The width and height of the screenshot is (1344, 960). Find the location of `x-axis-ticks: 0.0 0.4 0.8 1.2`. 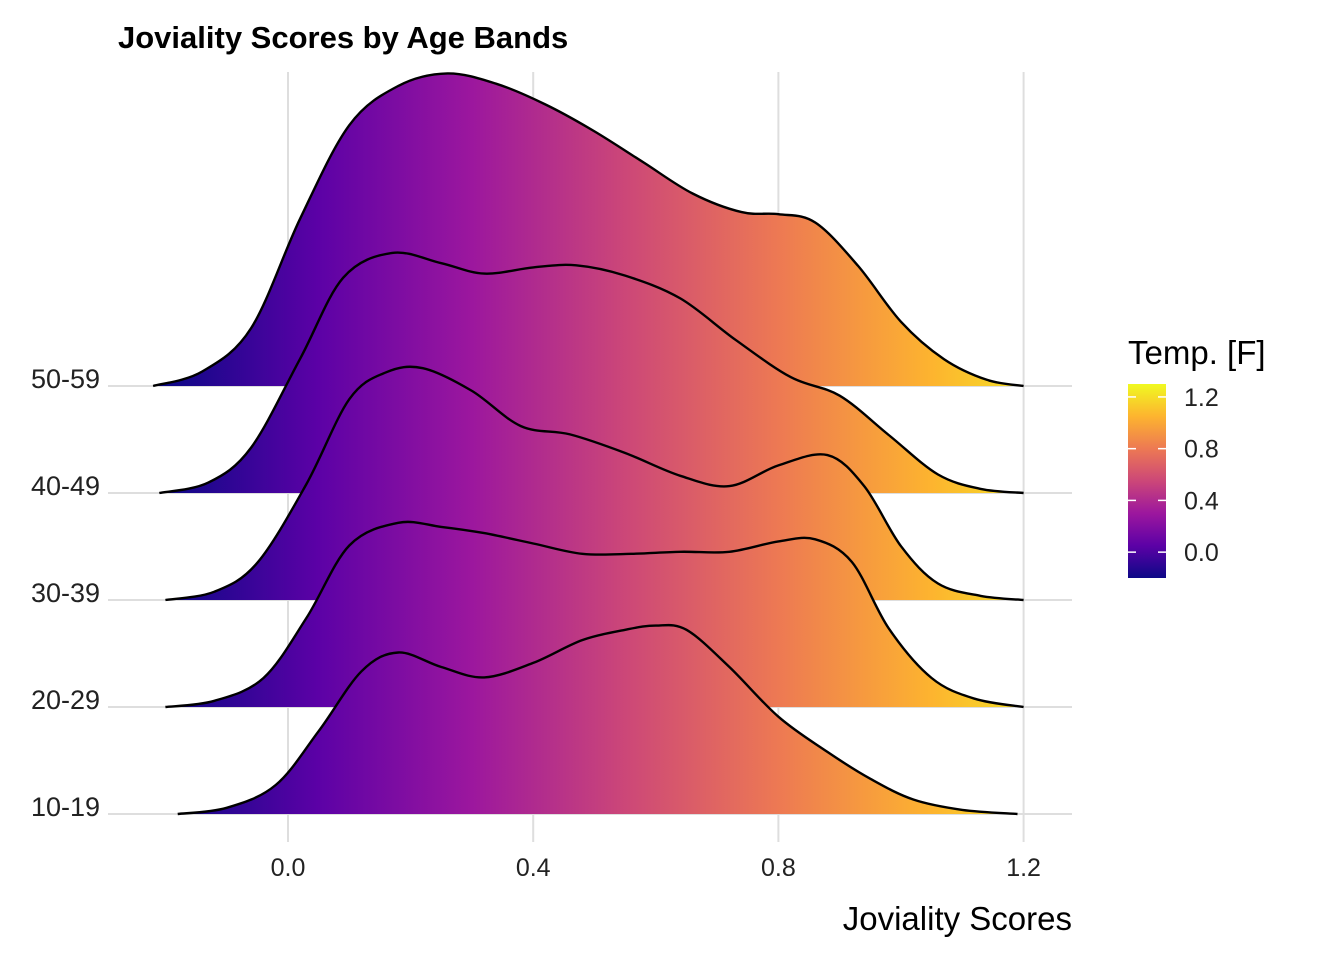

x-axis-ticks: 0.0 0.4 0.8 1.2 is located at coordinates (656, 868).